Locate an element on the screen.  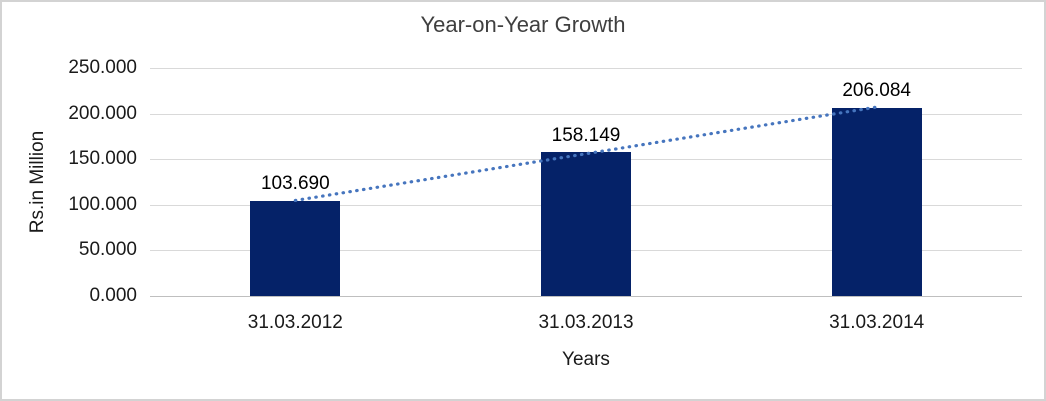
x-axis-title: Years is located at coordinates (586, 359).